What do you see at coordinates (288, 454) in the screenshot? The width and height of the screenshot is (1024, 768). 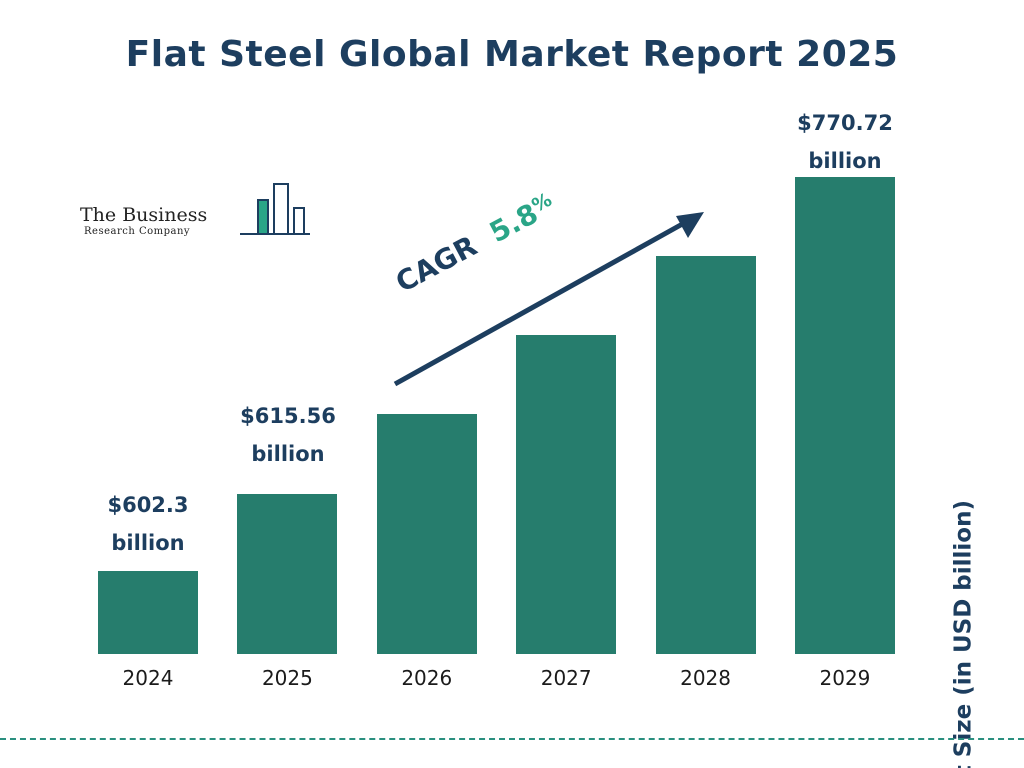 I see `value-unit-2025: billion` at bounding box center [288, 454].